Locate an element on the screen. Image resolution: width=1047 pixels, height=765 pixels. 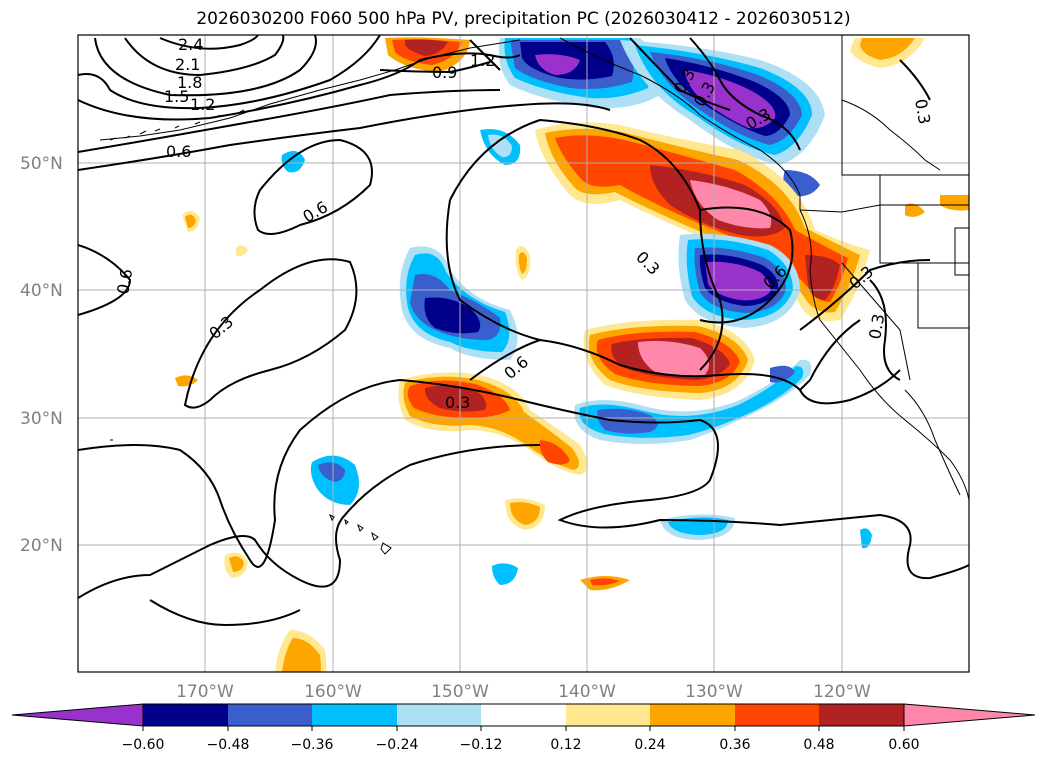
colorbar-tick-label: −0.24 is located at coordinates (397, 745).